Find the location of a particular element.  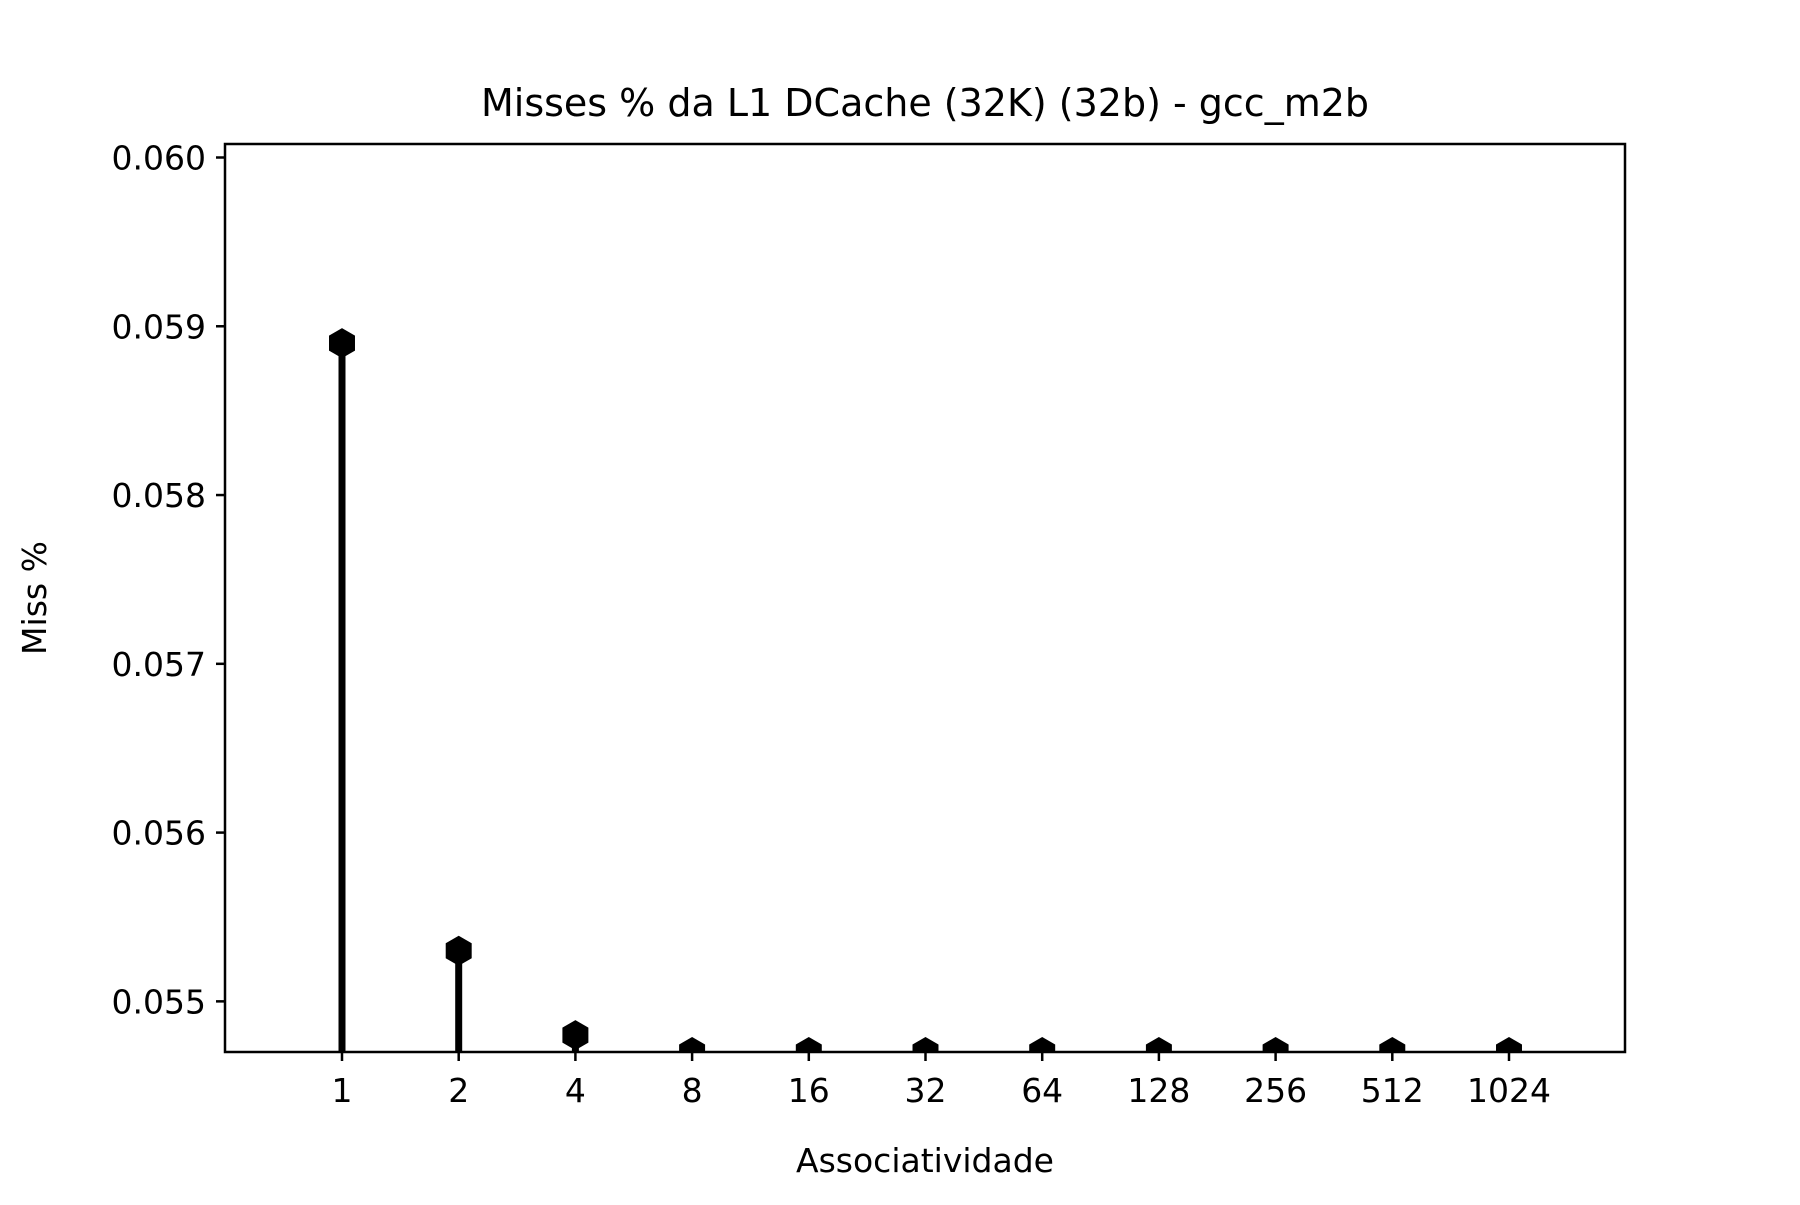

x-tick-label: 16 is located at coordinates (809, 1090).